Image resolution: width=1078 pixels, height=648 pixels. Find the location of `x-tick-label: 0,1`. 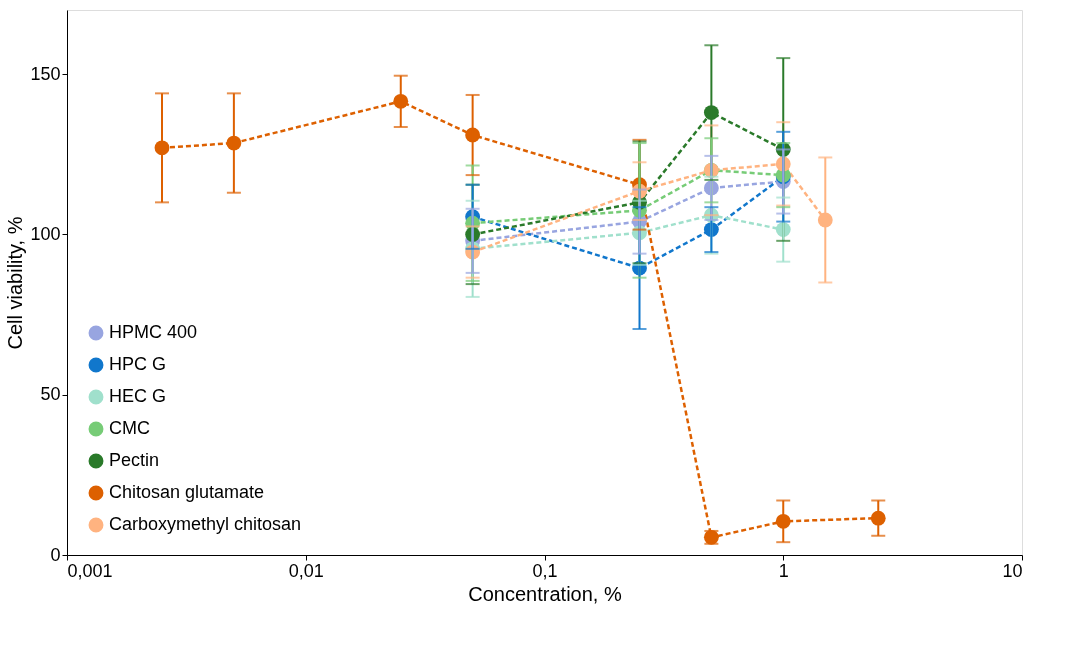

x-tick-label: 0,1 is located at coordinates (545, 570).